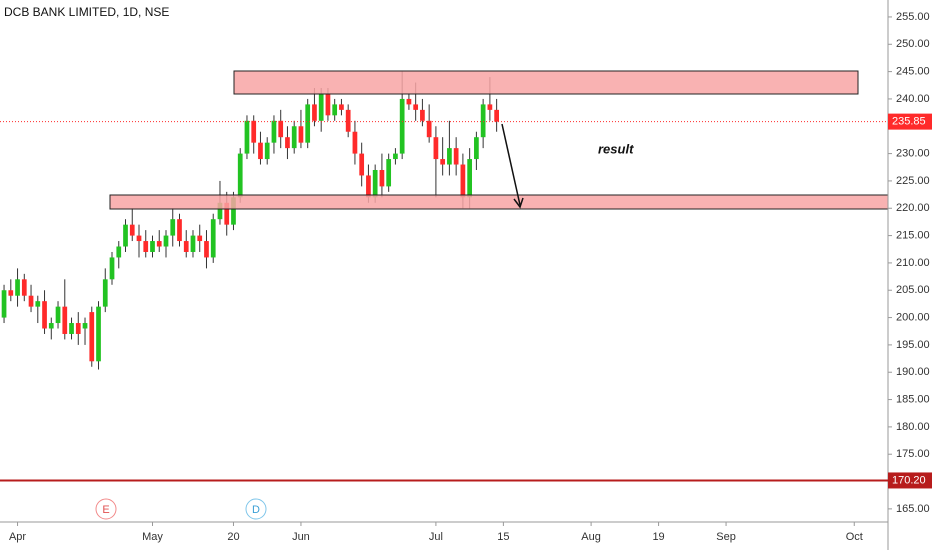 This screenshot has height=550, width=932. What do you see at coordinates (913, 153) in the screenshot?
I see `y-tick-label: 230.00` at bounding box center [913, 153].